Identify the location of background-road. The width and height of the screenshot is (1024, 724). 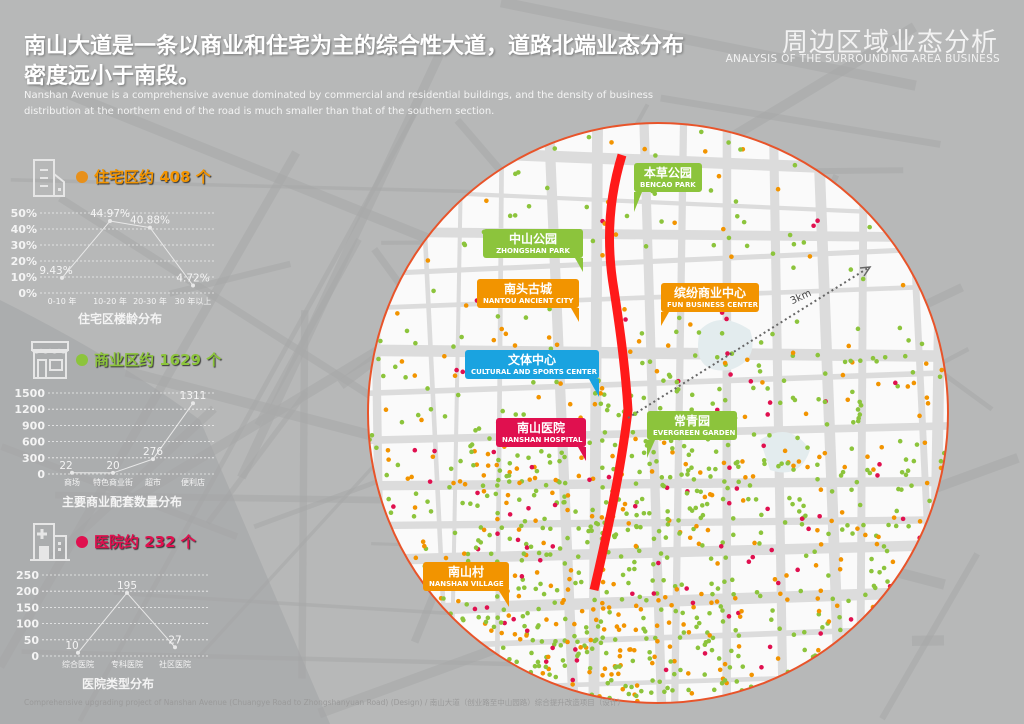
(230, 278).